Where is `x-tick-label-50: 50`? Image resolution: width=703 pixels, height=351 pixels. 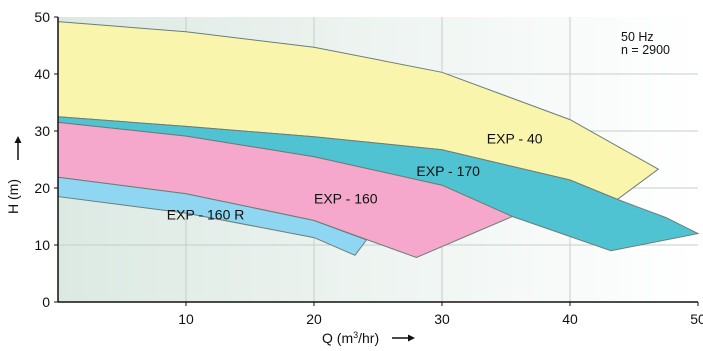
x-tick-label-50: 50 is located at coordinates (696, 319).